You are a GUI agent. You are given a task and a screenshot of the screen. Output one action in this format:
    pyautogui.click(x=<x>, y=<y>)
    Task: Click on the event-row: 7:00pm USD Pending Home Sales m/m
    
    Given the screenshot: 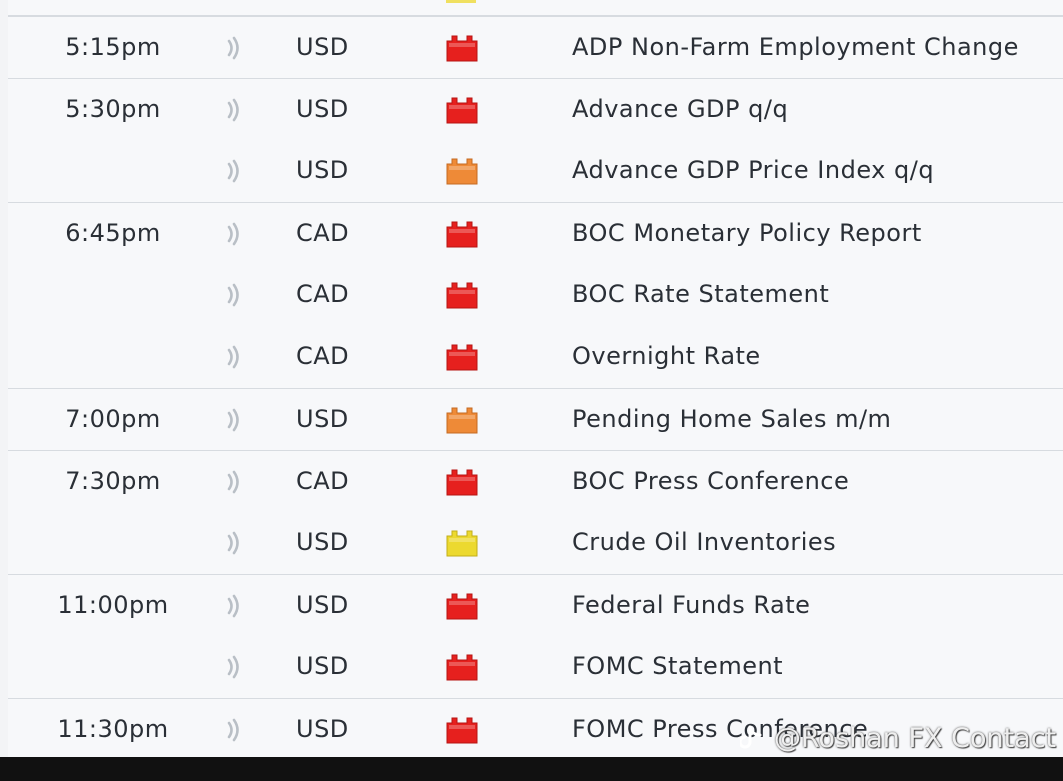 What is the action you would take?
    pyautogui.click(x=535, y=419)
    